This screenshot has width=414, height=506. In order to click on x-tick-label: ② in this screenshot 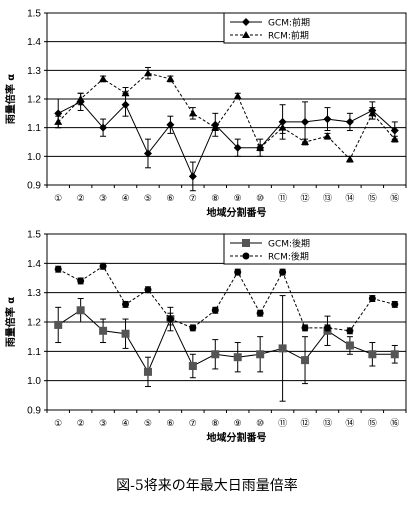, I will do `click(81, 424)`.